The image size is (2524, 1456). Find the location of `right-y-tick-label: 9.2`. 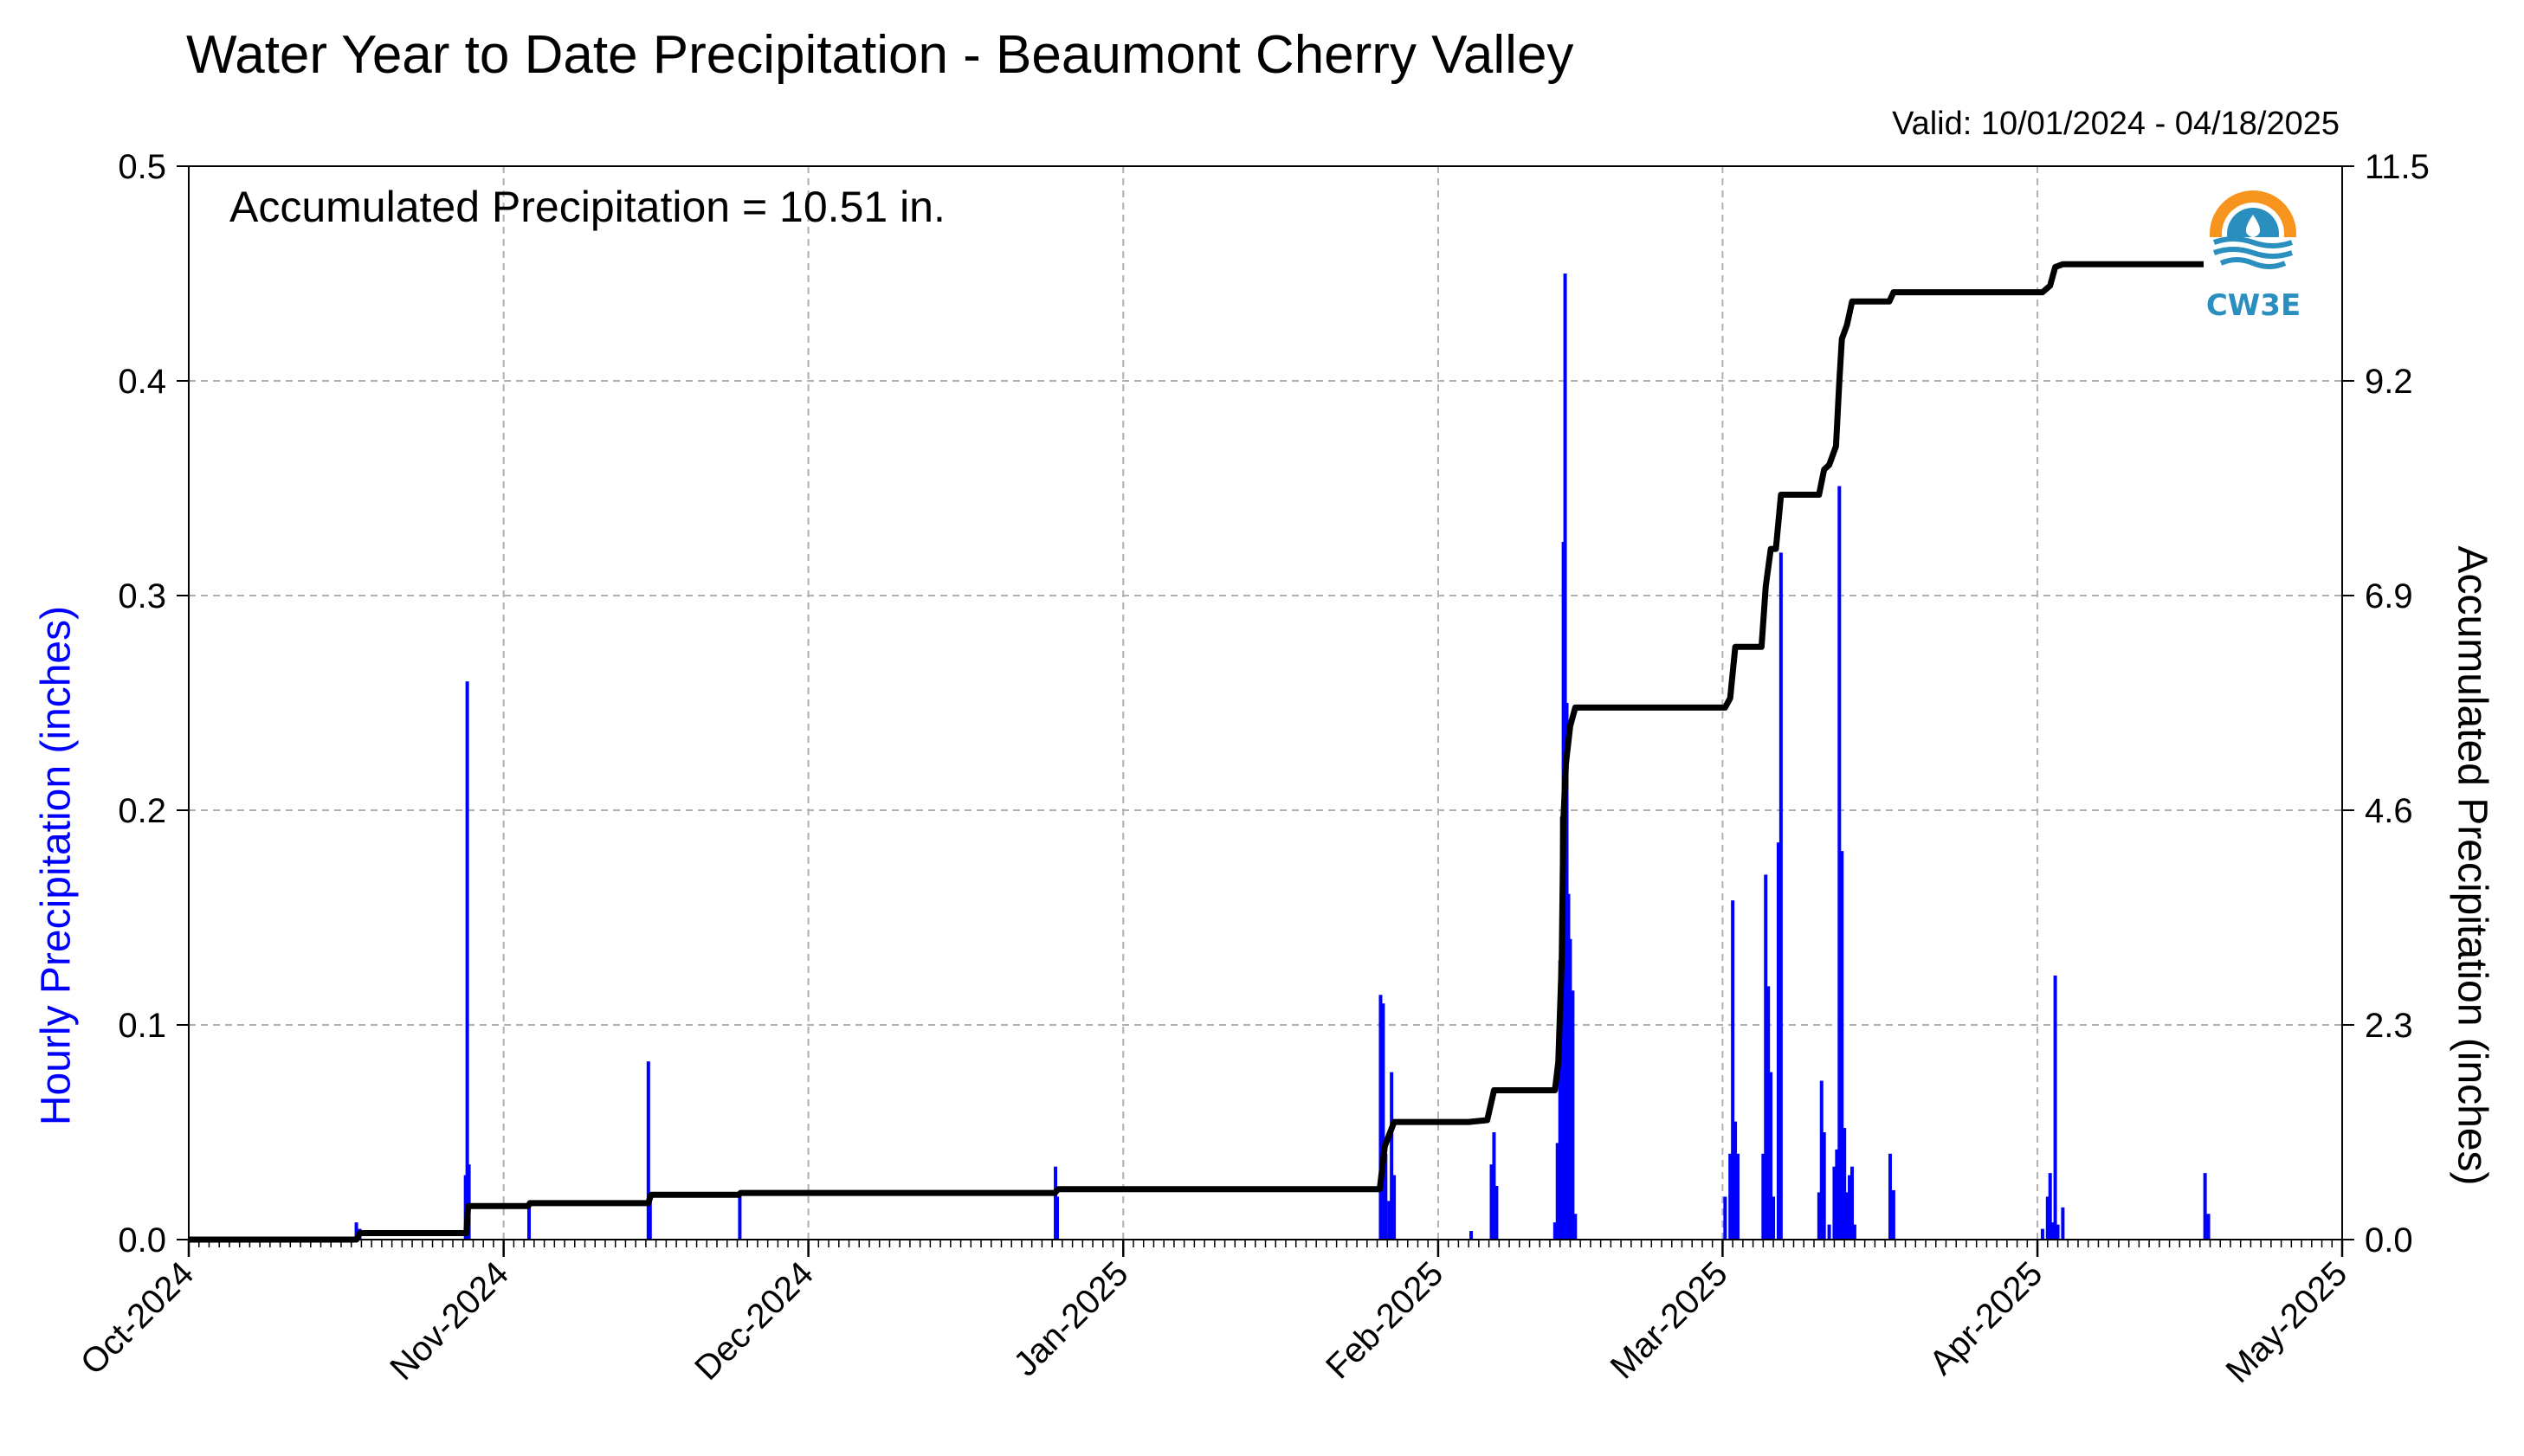

right-y-tick-label: 9.2 is located at coordinates (2389, 382).